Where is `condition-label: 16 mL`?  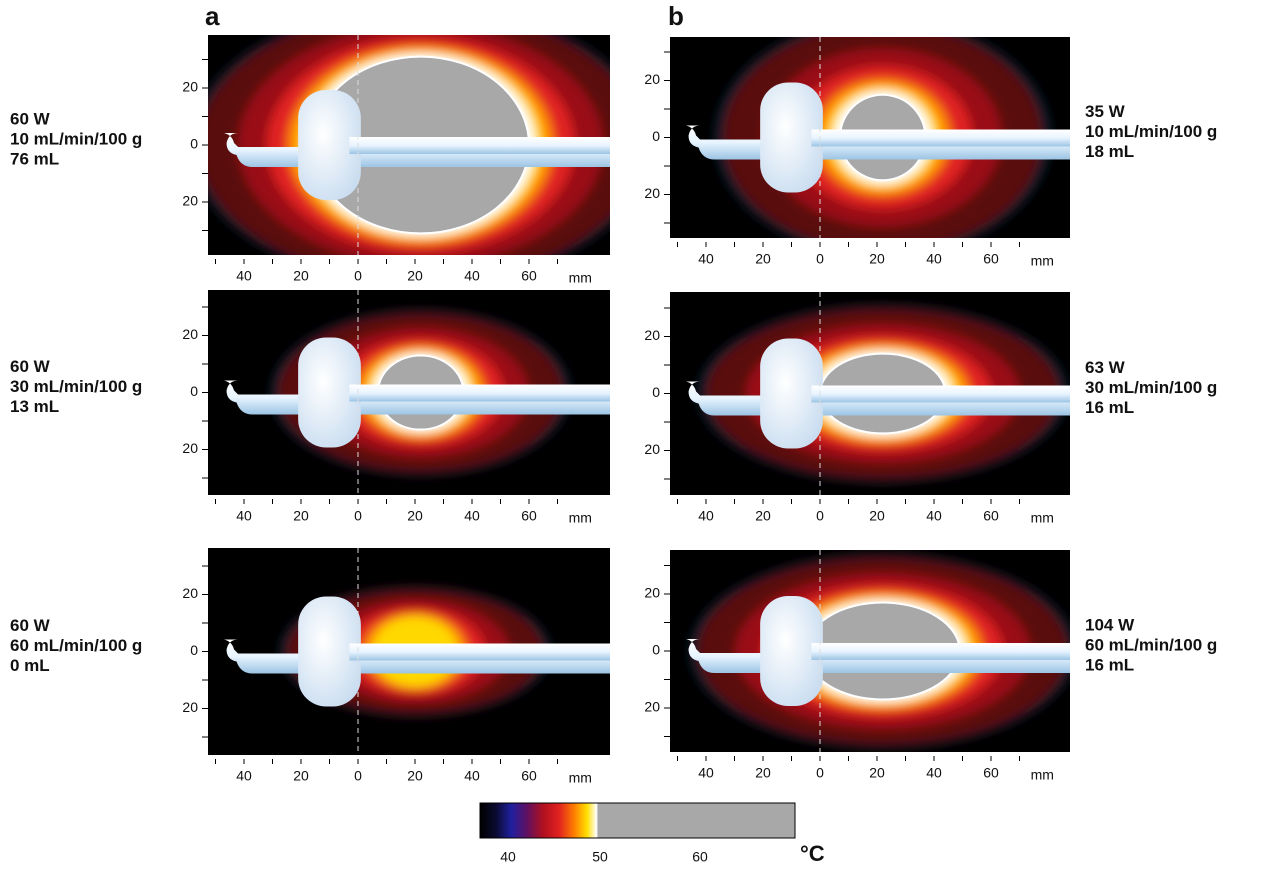 condition-label: 16 mL is located at coordinates (1109, 407).